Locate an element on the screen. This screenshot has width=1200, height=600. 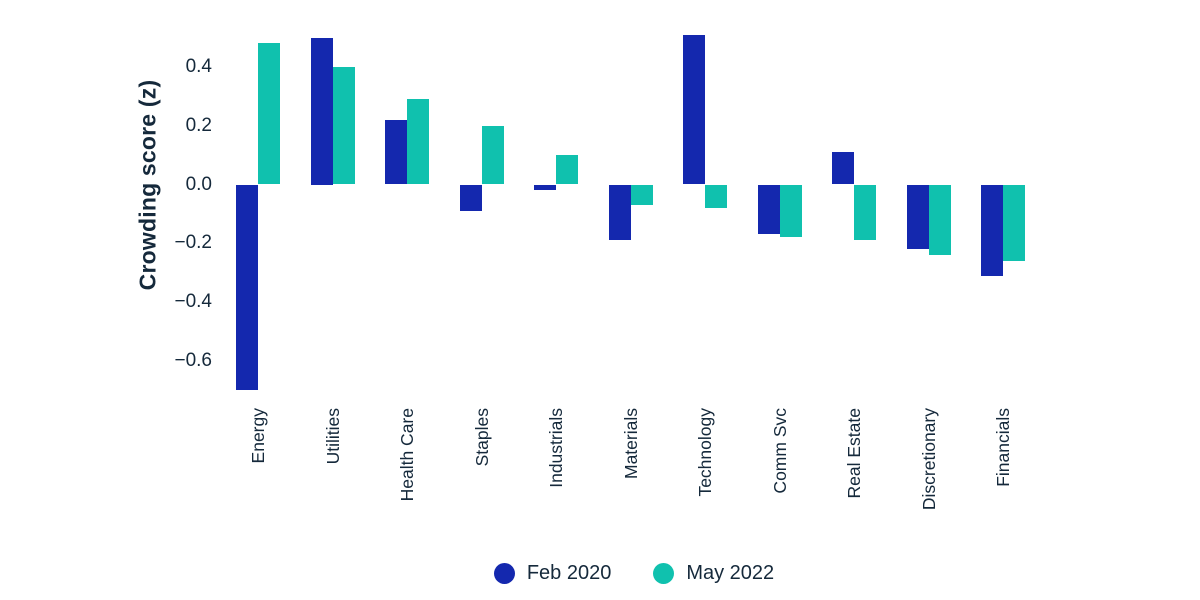
bar-may-2022-financials is located at coordinates (1014, 222).